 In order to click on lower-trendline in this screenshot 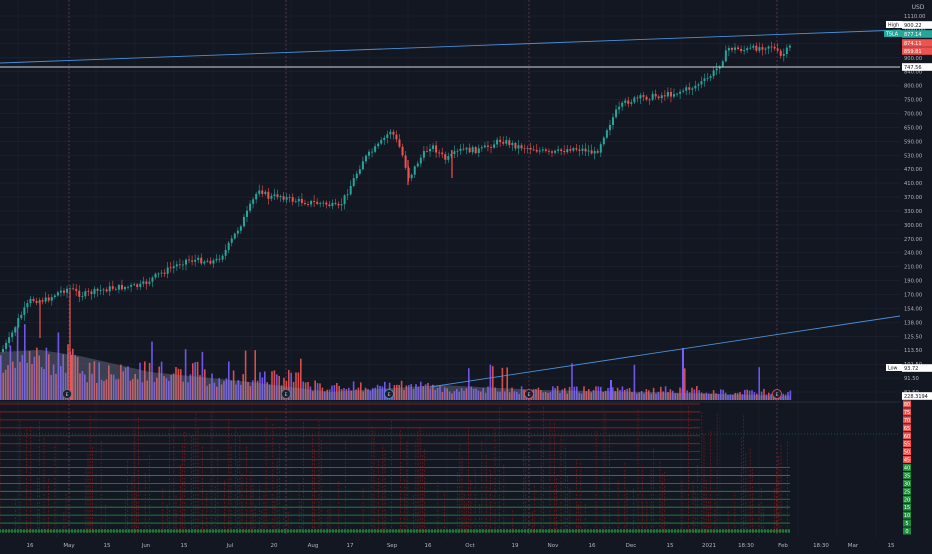, I will do `click(665, 351)`.